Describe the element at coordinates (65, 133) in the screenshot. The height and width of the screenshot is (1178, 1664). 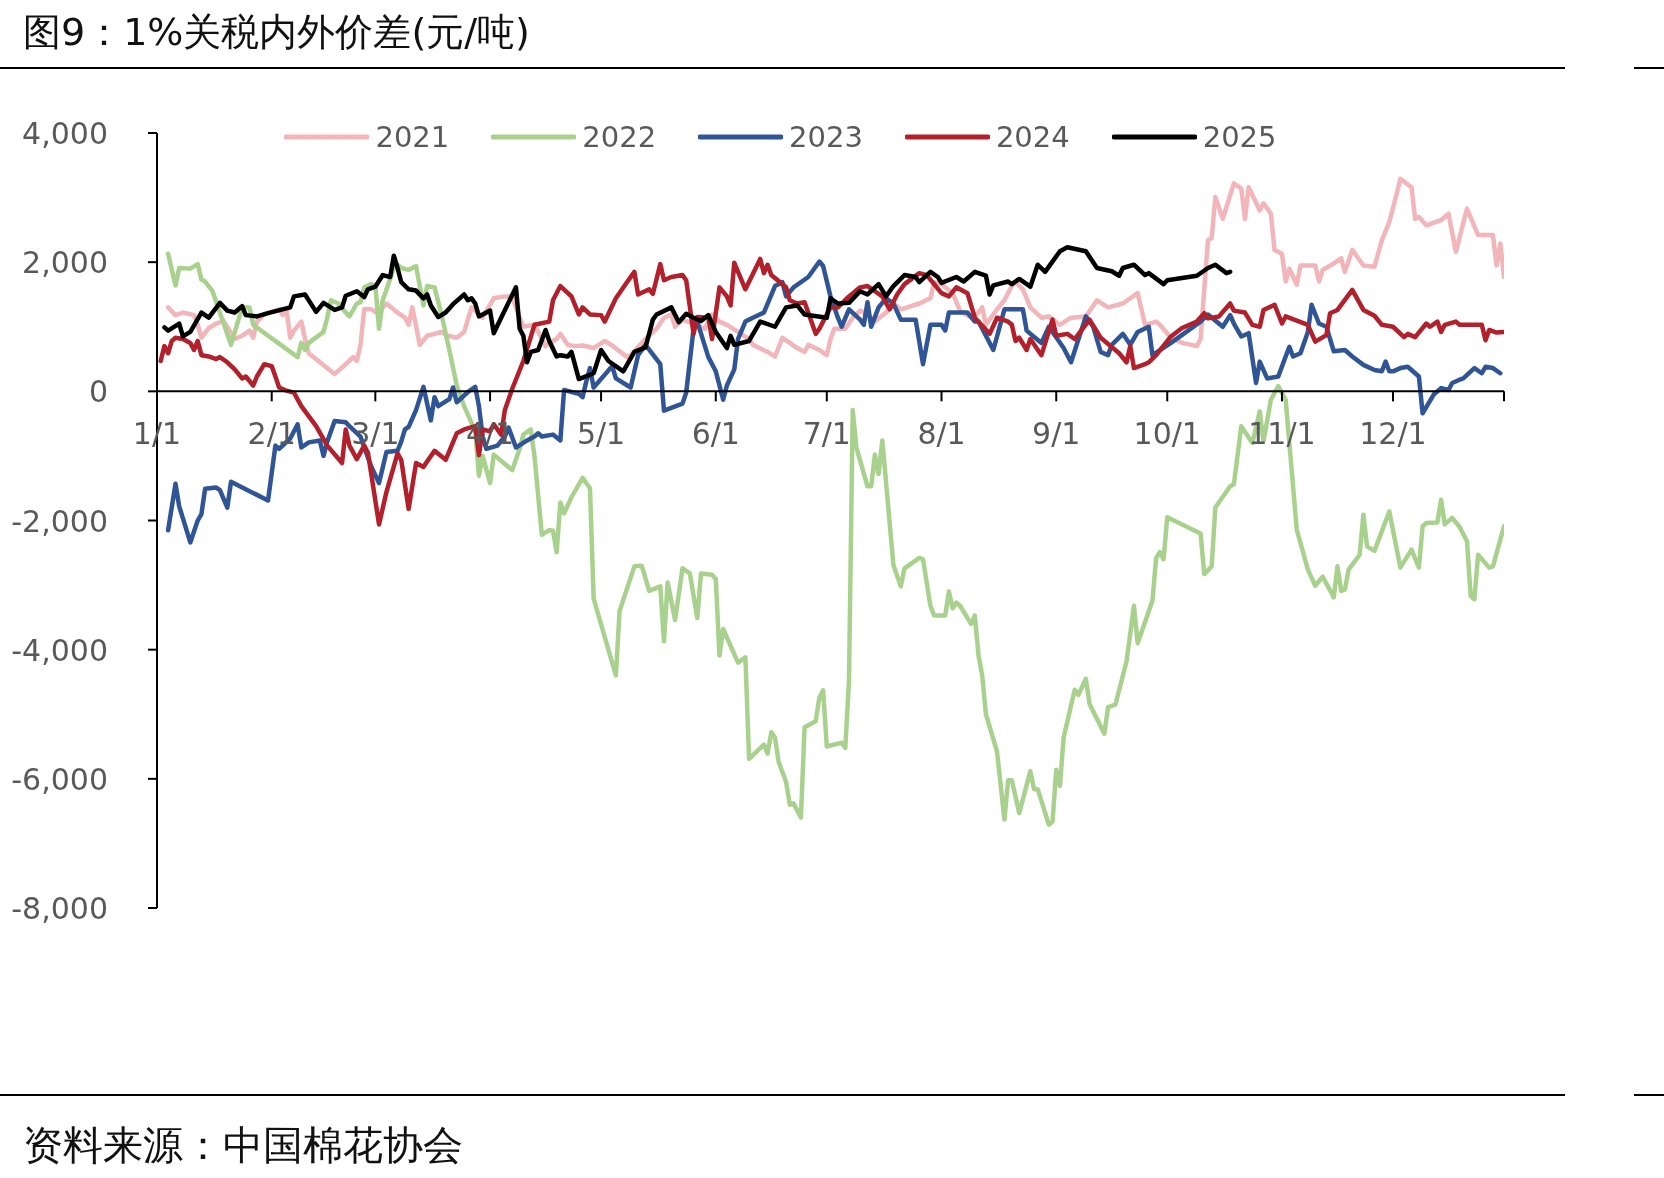
I see `y-tick-label: 4,000` at that location.